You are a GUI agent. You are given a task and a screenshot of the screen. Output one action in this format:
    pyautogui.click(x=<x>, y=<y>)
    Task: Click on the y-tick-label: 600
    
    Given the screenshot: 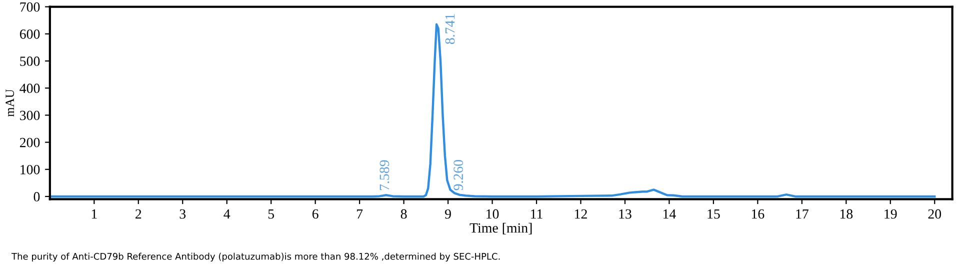 What is the action you would take?
    pyautogui.click(x=30, y=34)
    